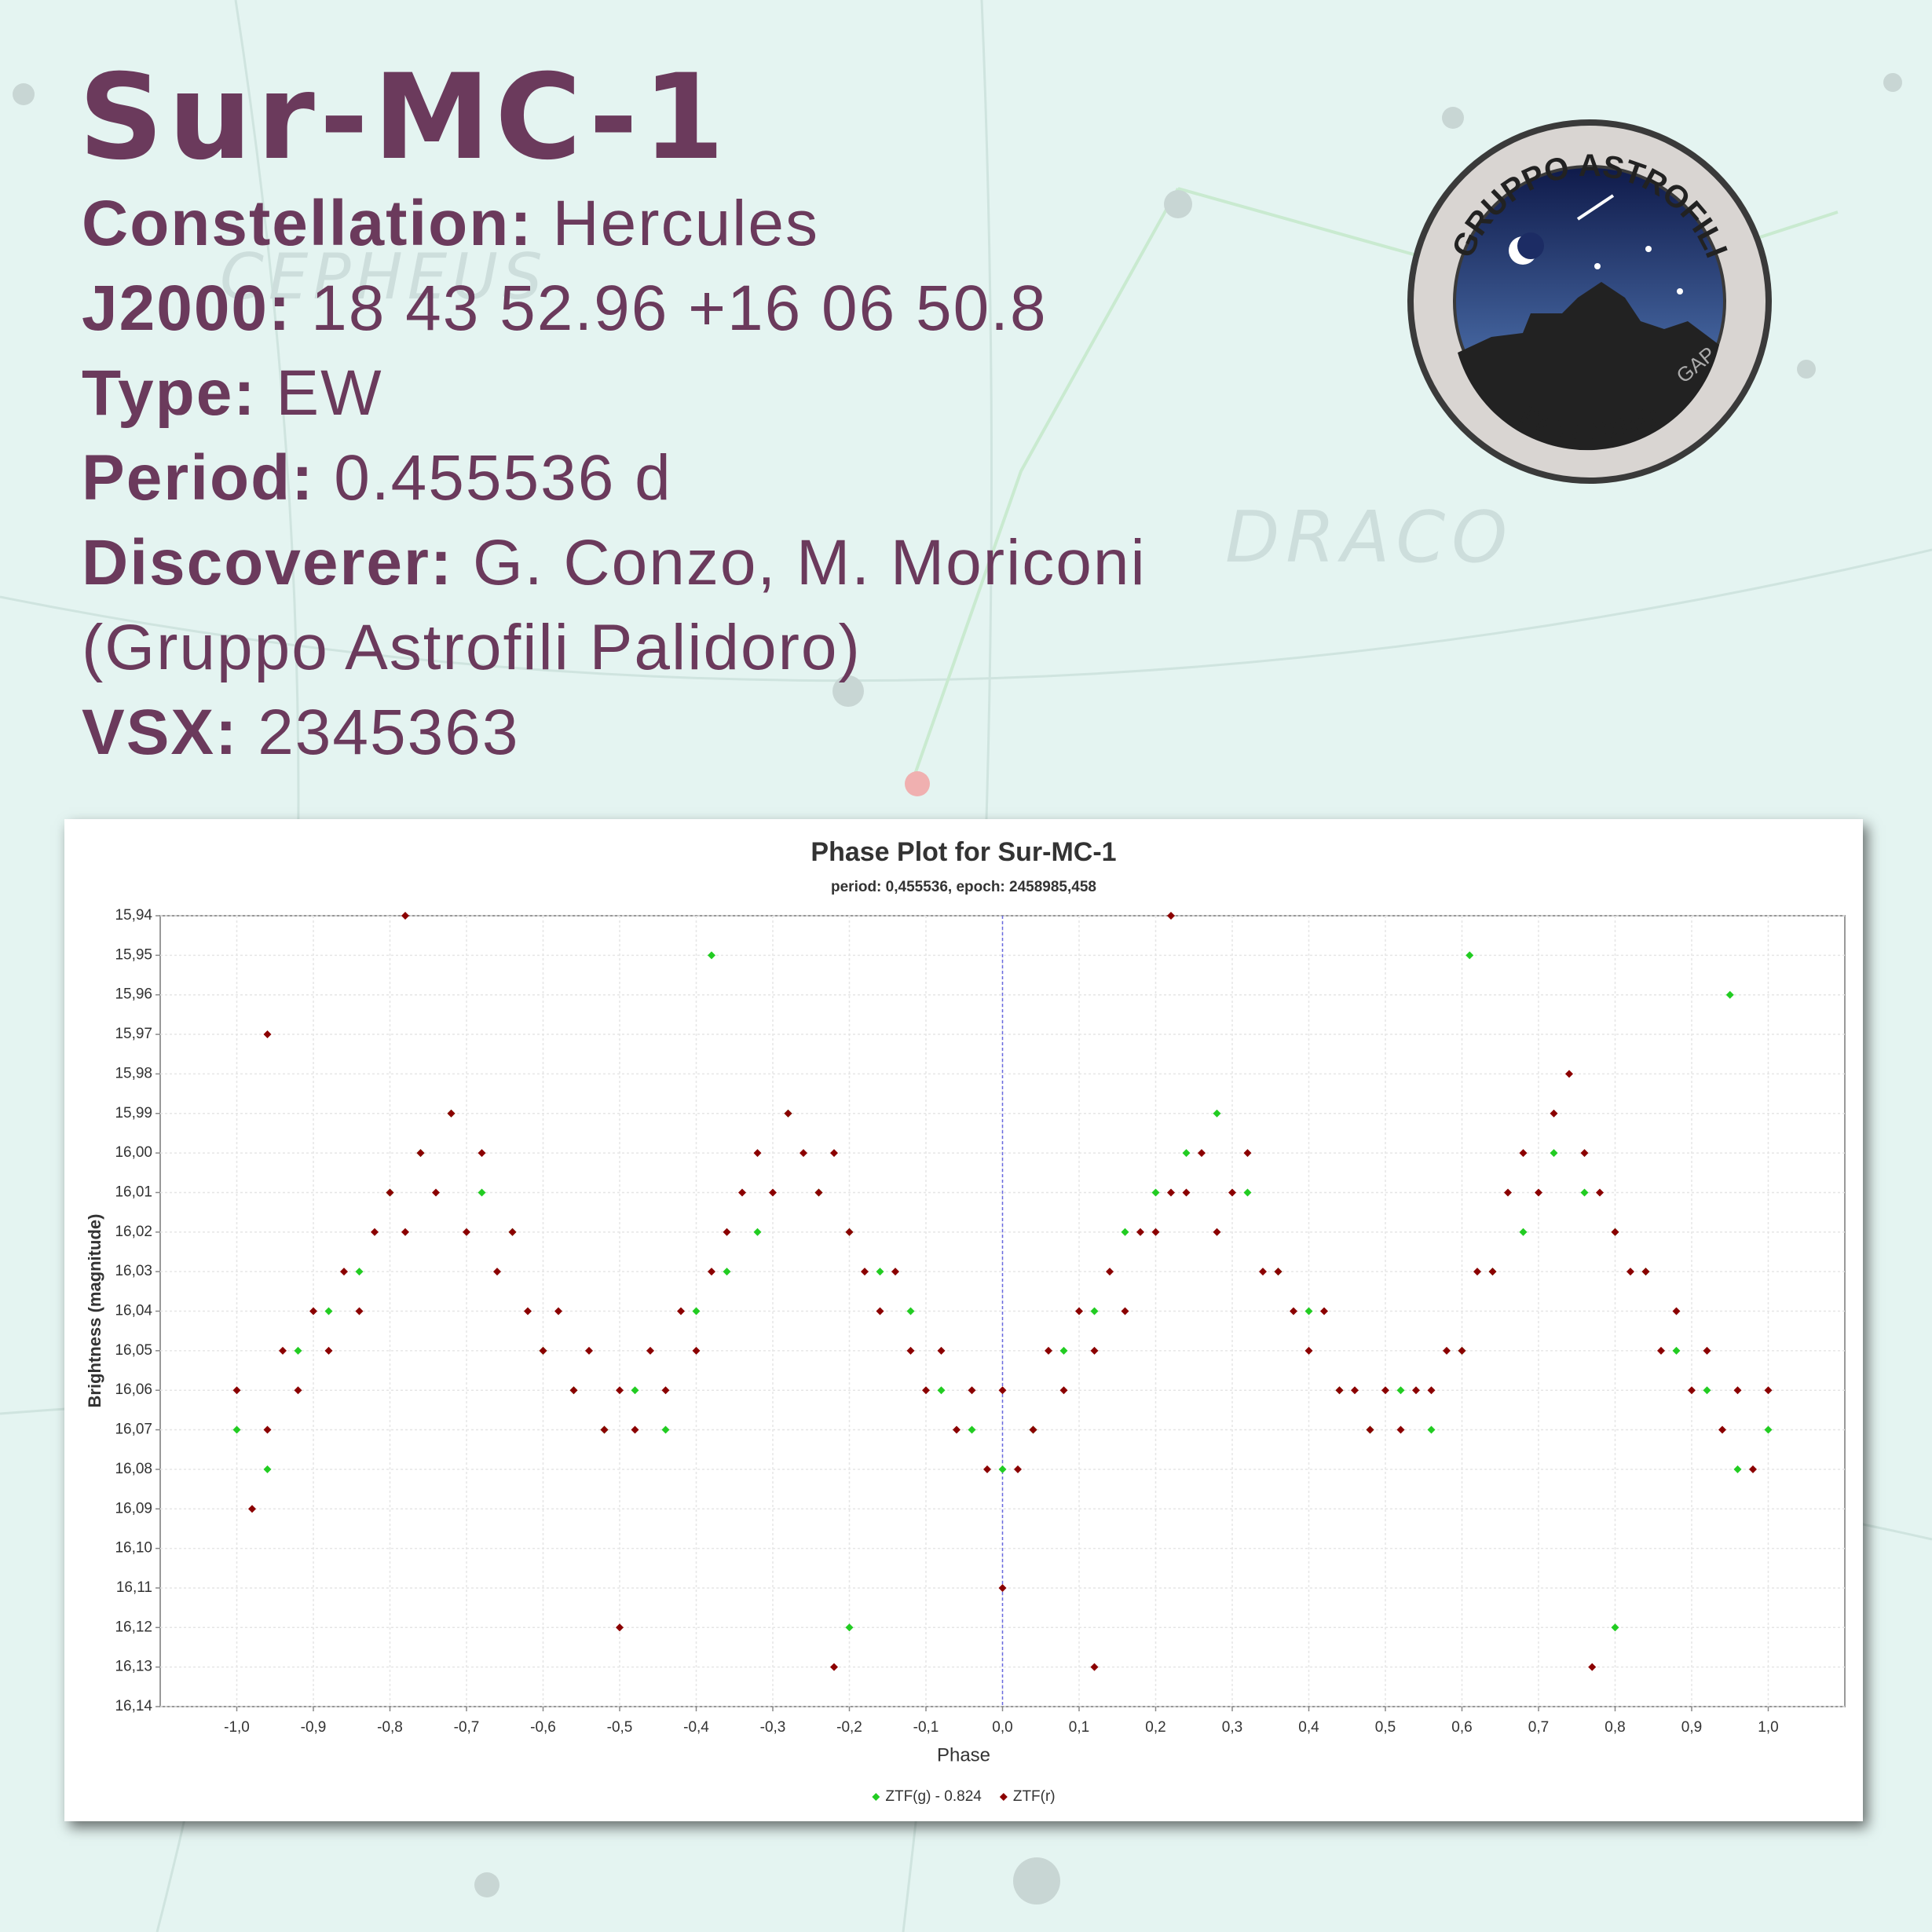 This screenshot has height=1932, width=1932. What do you see at coordinates (134, 1430) in the screenshot?
I see `y-tick-label: 16,07` at bounding box center [134, 1430].